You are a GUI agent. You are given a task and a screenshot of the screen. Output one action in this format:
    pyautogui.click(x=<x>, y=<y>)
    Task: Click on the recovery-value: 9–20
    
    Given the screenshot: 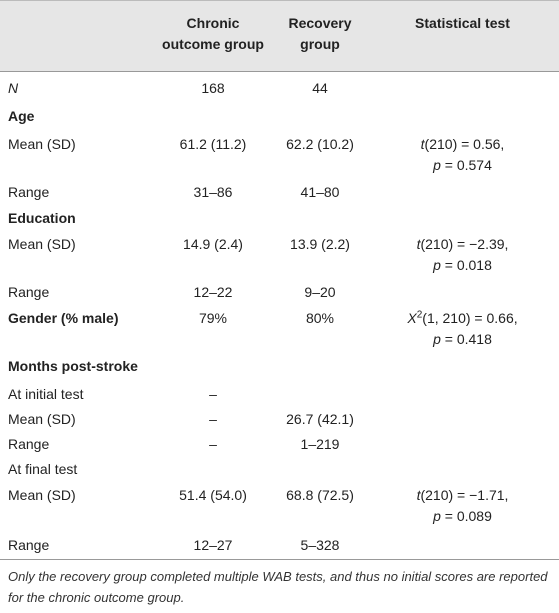 What is the action you would take?
    pyautogui.click(x=320, y=292)
    